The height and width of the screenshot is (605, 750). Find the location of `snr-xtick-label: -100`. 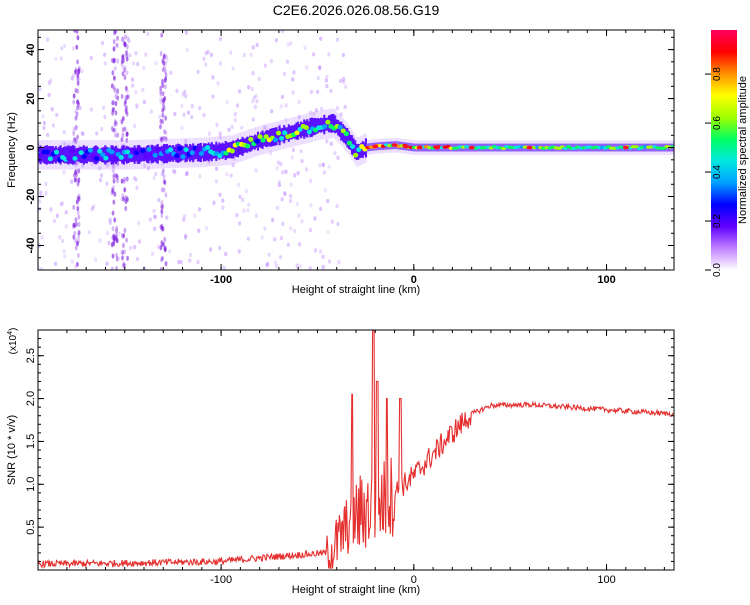

snr-xtick-label: -100 is located at coordinates (221, 580).